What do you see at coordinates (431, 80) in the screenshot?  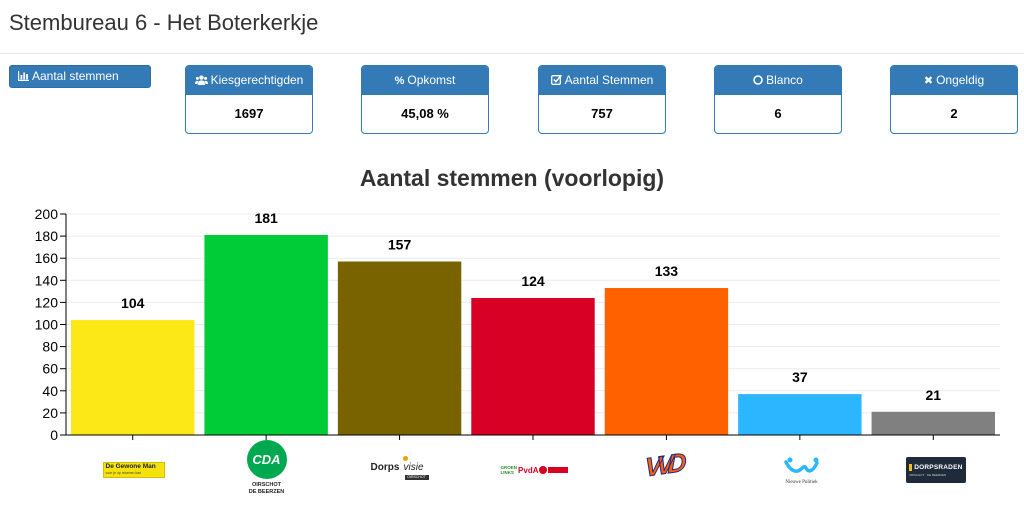 I see `stat-opkomst-label: Opkomst` at bounding box center [431, 80].